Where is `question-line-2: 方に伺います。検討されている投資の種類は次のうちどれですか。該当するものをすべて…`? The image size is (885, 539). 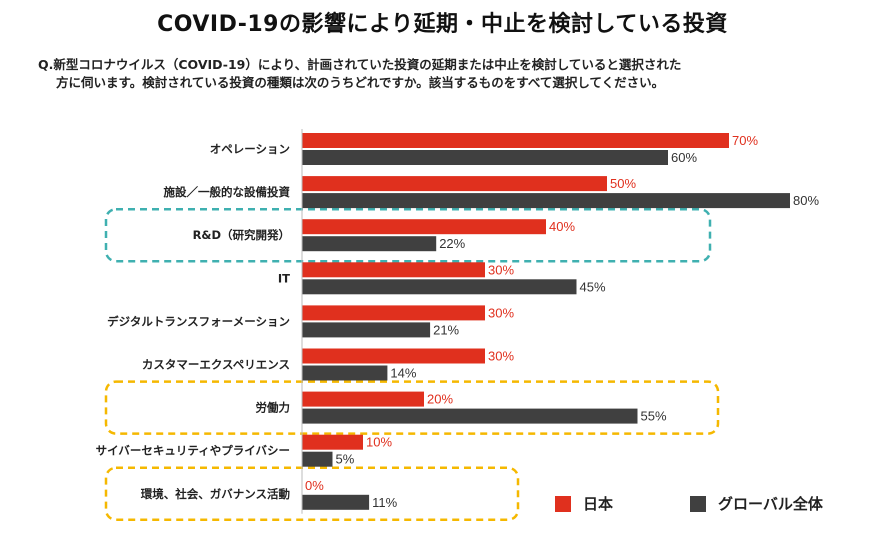 question-line-2: 方に伺います。検討されている投資の種類は次のうちどれですか。該当するものをすべて… is located at coordinates (360, 82).